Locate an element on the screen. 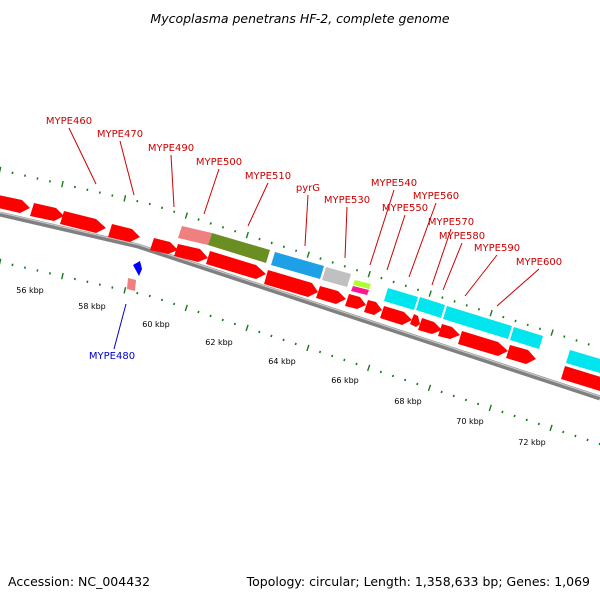  gene-label: MYPE460 is located at coordinates (69, 121).